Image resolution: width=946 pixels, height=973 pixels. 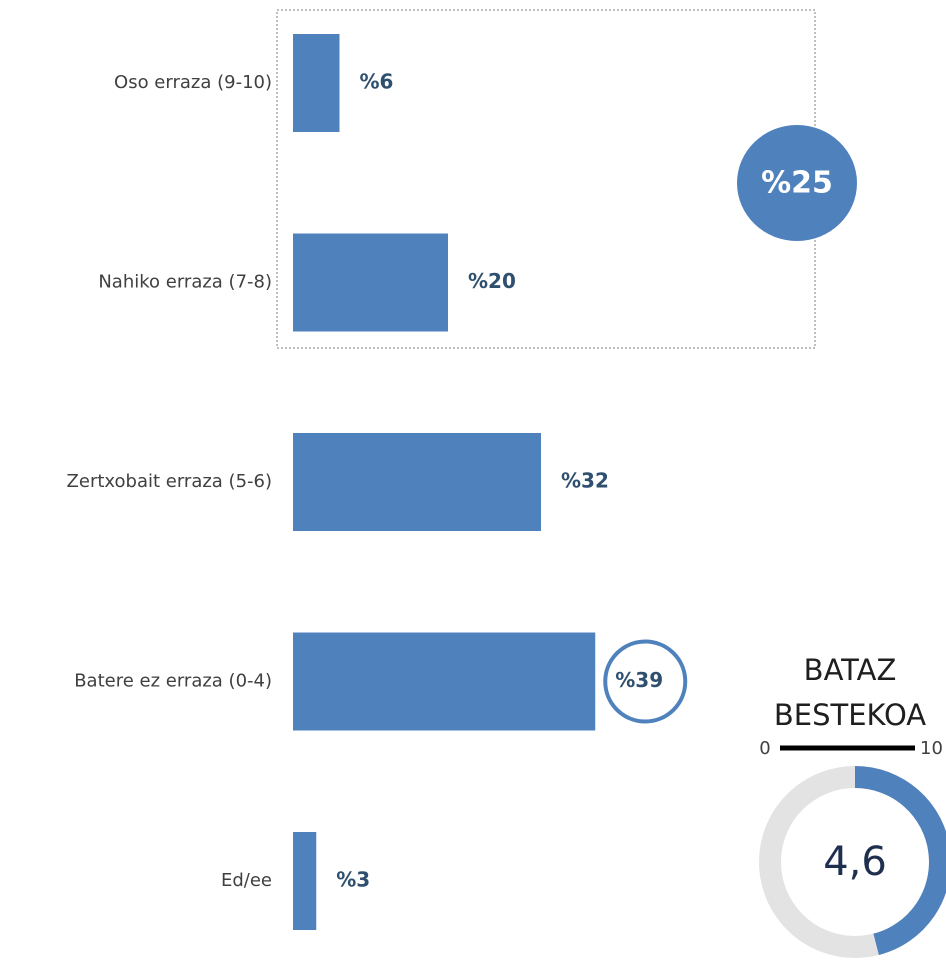 What do you see at coordinates (173, 681) in the screenshot?
I see `category-label: Batere ez erraza (0-4)` at bounding box center [173, 681].